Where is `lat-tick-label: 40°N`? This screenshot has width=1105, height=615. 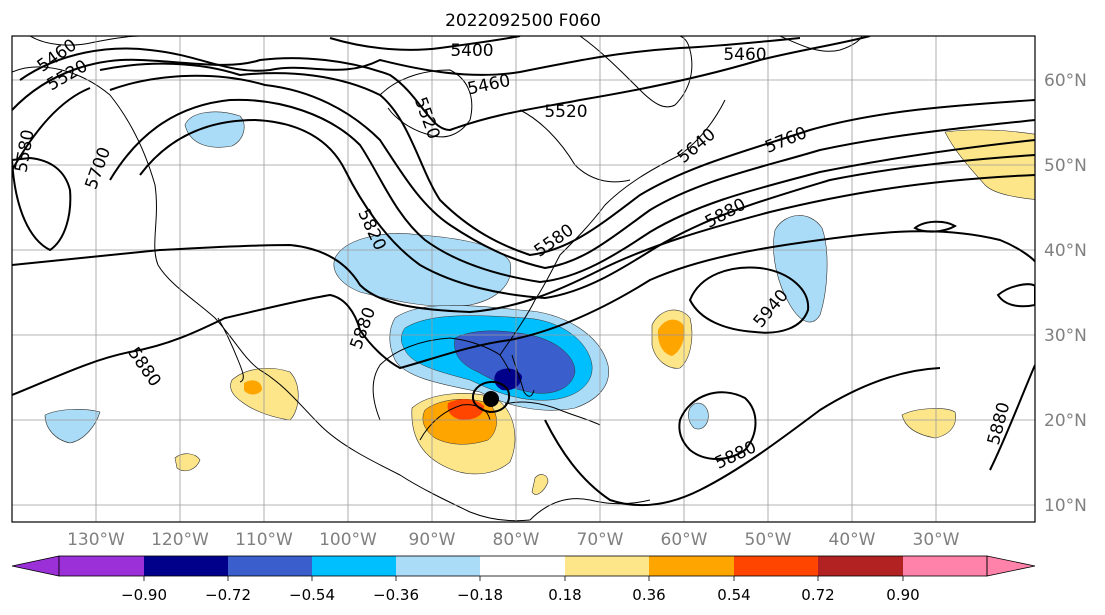
lat-tick-label: 40°N is located at coordinates (1065, 251).